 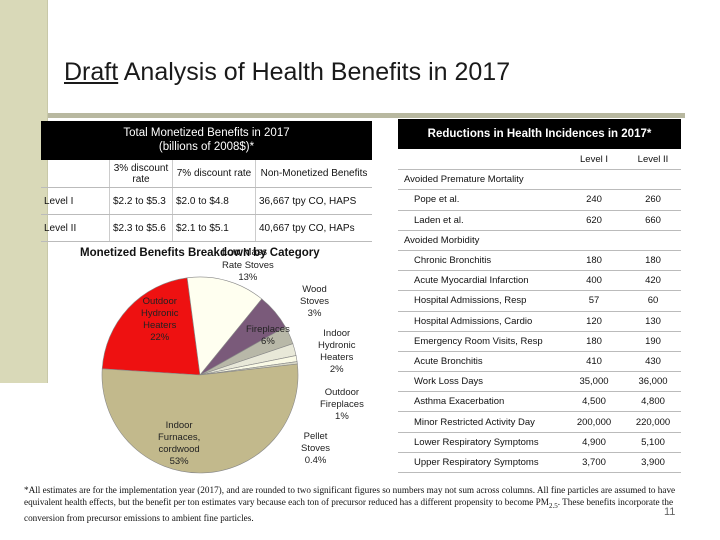 What do you see at coordinates (213, 228) in the screenshot?
I see `row-7pct-value: $2.1 to $5.1` at bounding box center [213, 228].